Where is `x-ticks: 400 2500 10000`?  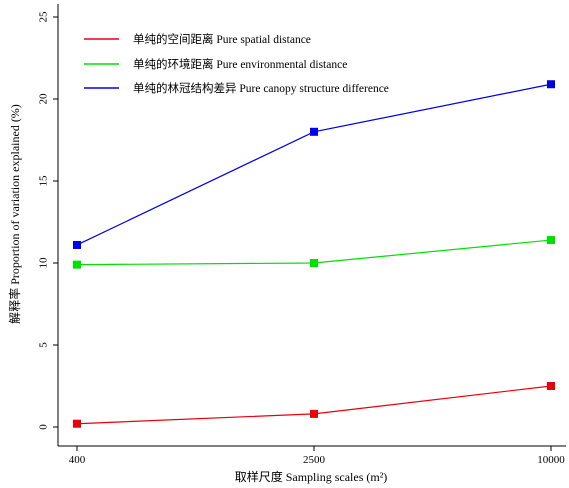 x-ticks: 400 2500 10000 is located at coordinates (317, 456).